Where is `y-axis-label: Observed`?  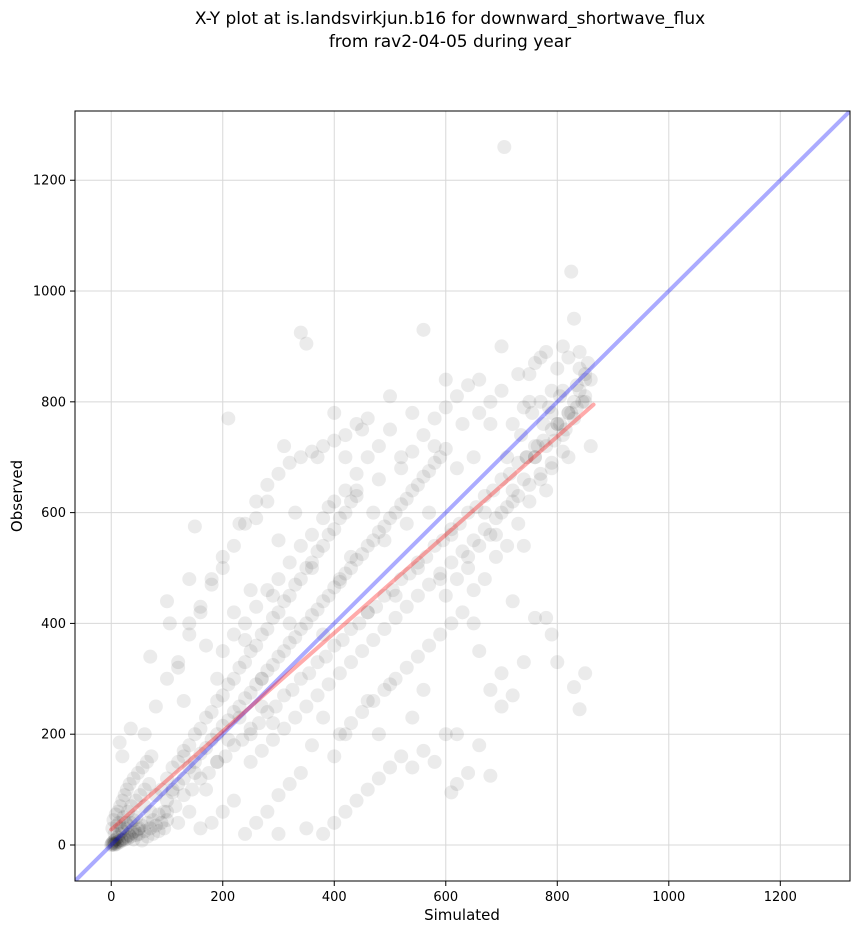
y-axis-label: Observed is located at coordinates (17, 496).